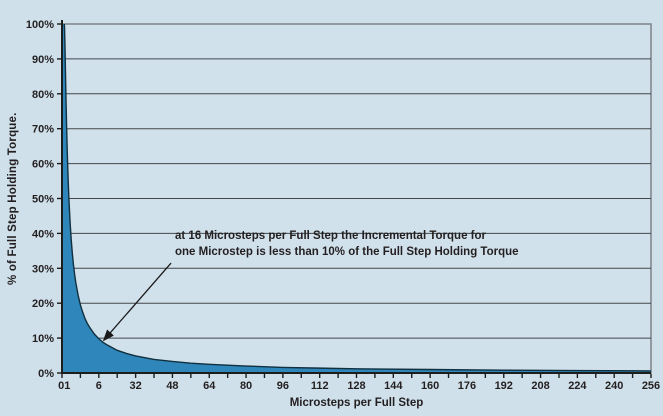  I want to click on svg-text: 01, so click(64, 386).